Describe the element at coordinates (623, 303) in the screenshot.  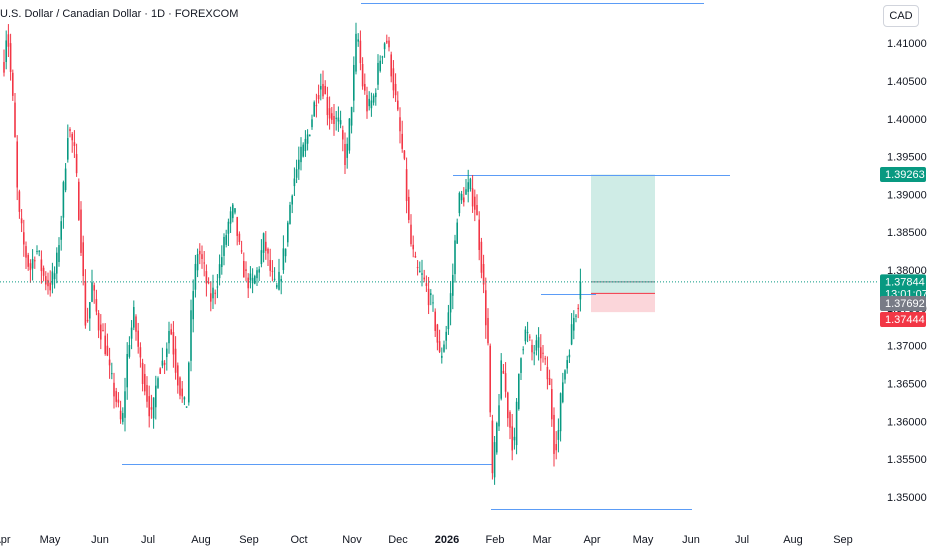
I see `loss-zone` at that location.